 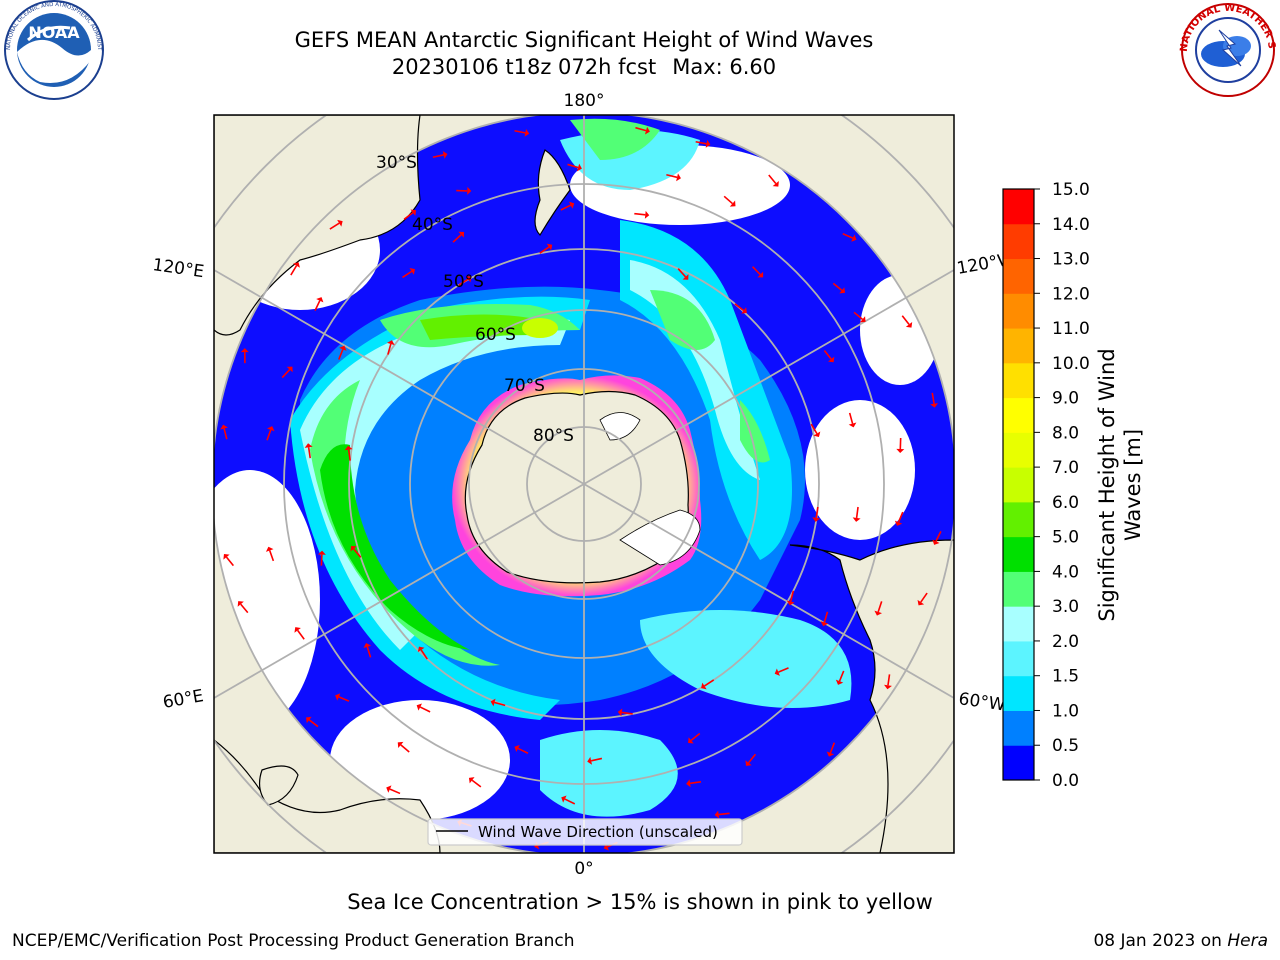 What do you see at coordinates (1071, 329) in the screenshot?
I see `colorbar-tick-label: 11.0` at bounding box center [1071, 329].